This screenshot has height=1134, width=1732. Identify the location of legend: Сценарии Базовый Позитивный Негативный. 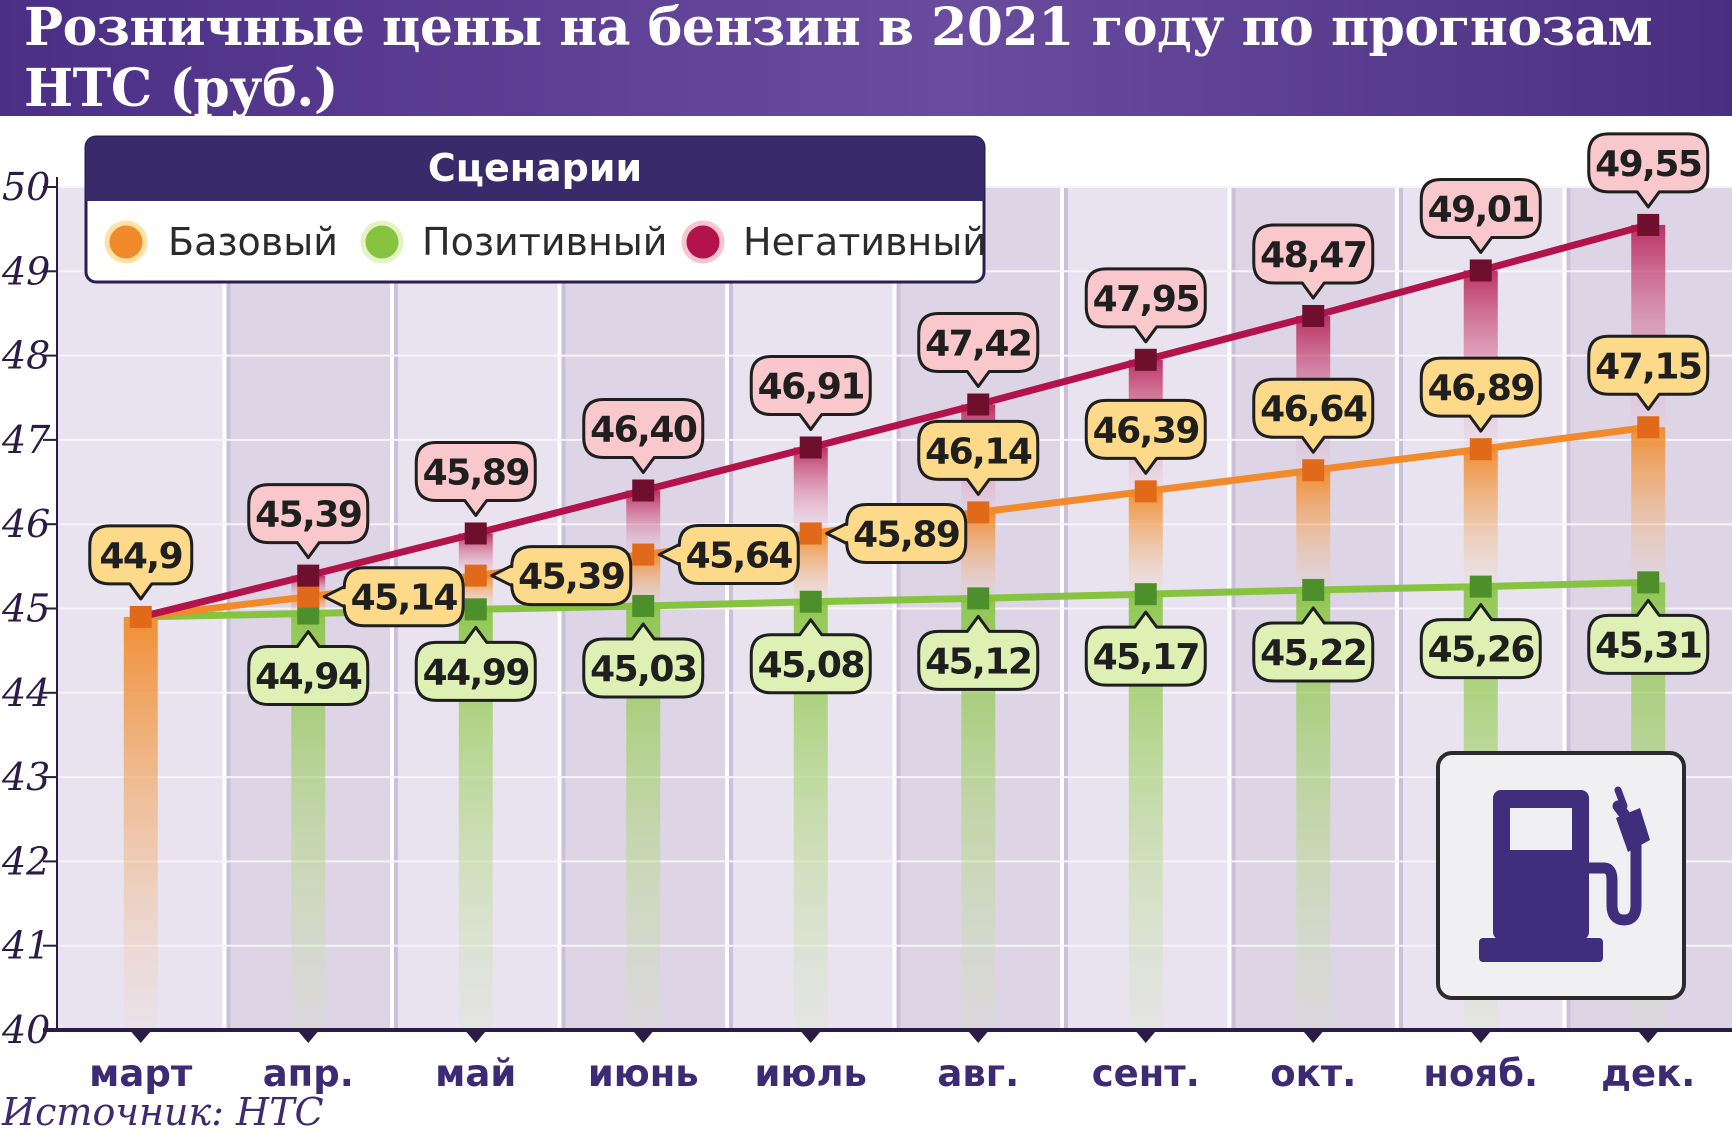
(536, 209).